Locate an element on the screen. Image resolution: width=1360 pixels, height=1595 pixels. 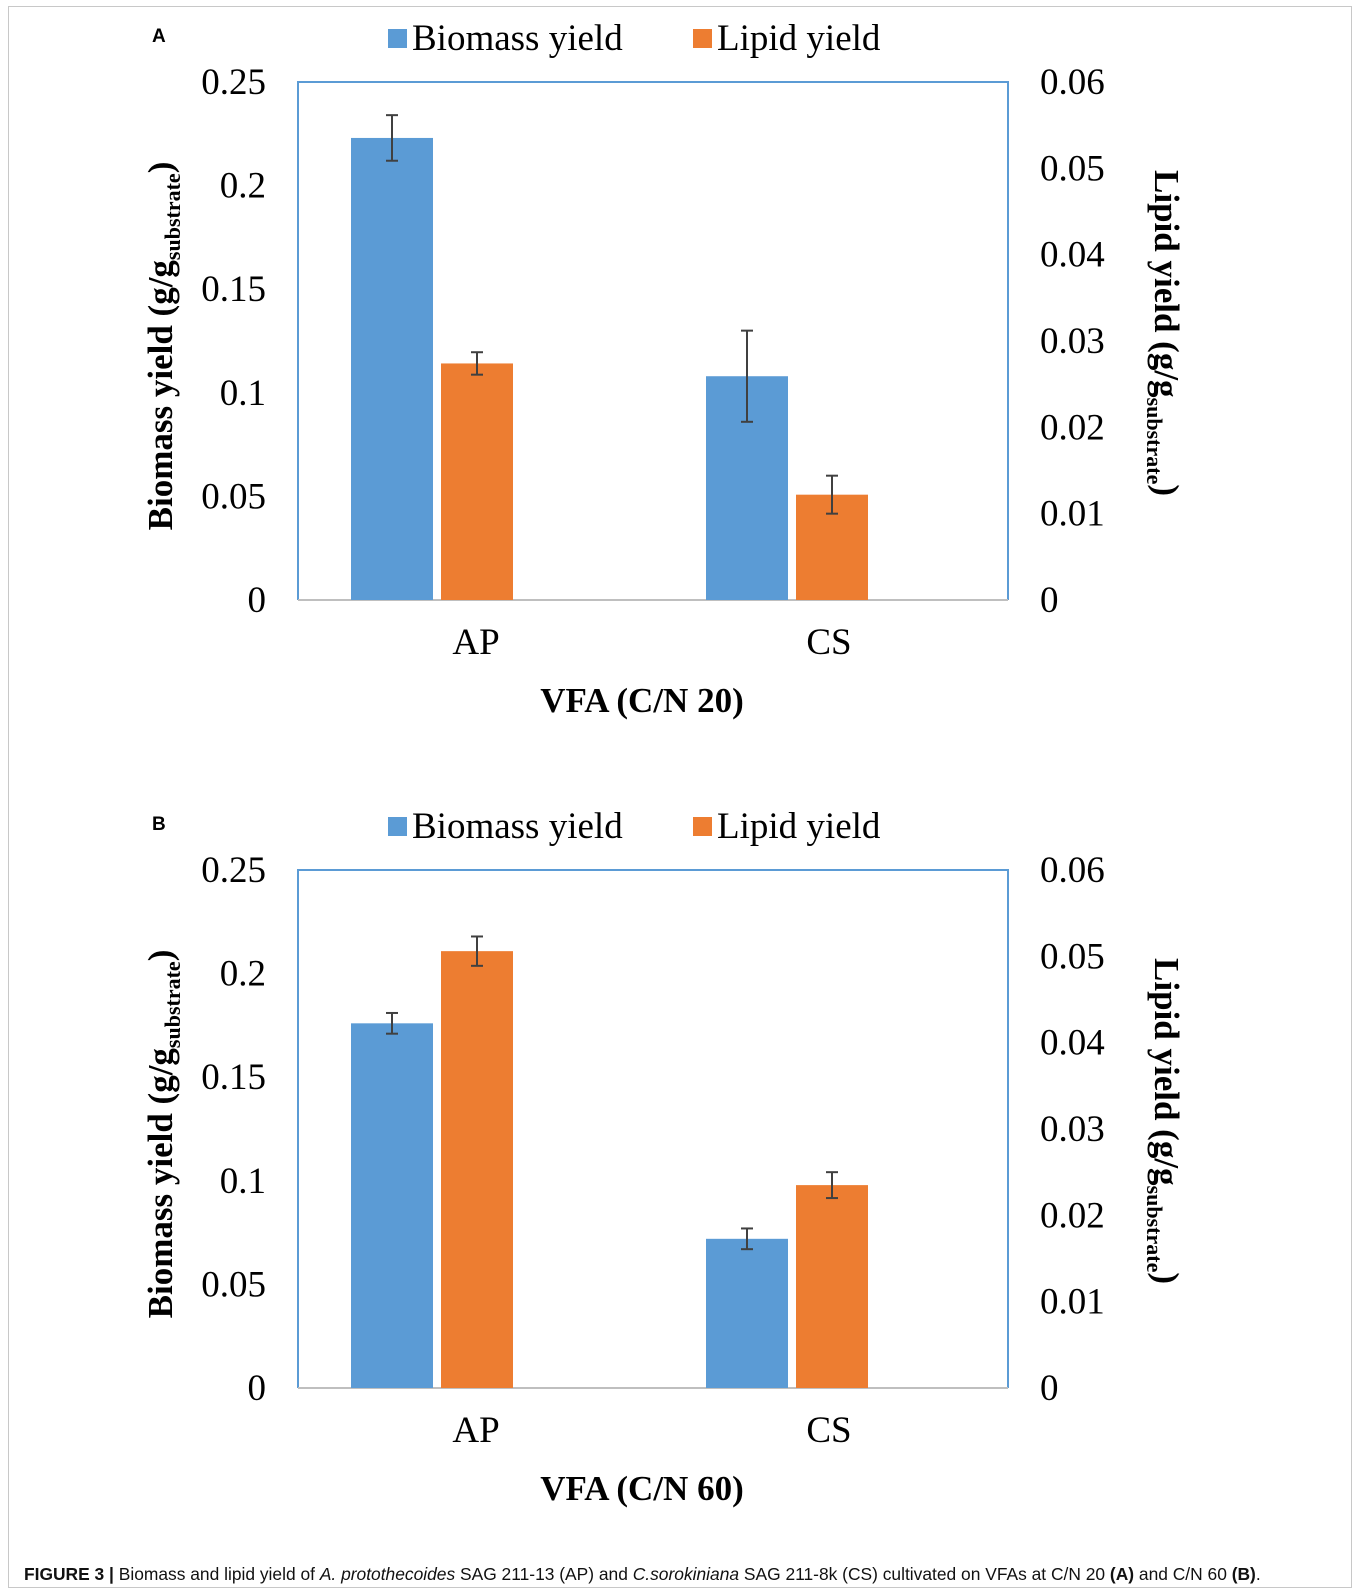
panel-letter: B is located at coordinates (159, 824).